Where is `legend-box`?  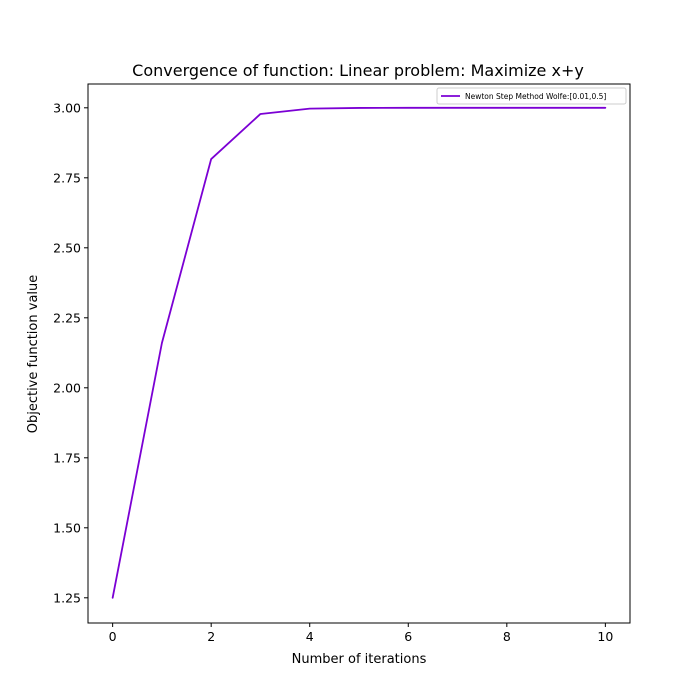 legend-box is located at coordinates (531, 96).